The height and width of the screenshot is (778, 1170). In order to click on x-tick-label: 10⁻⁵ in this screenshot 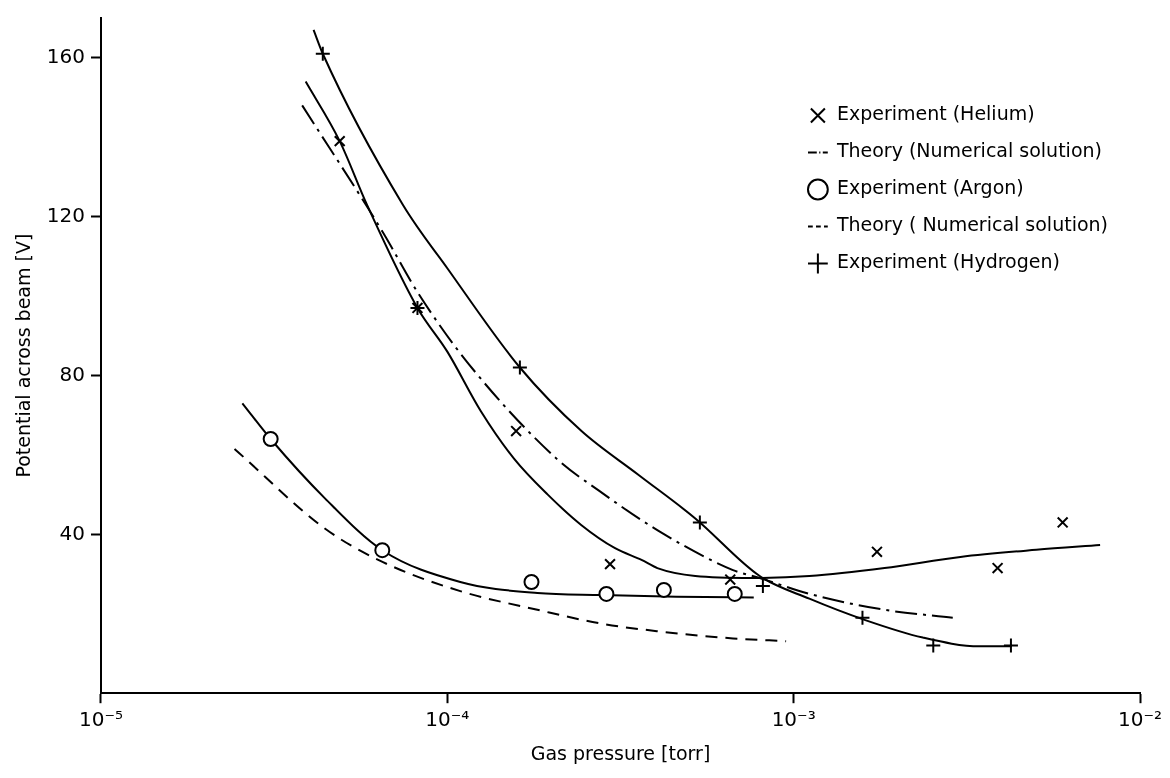, I will do `click(100, 719)`.